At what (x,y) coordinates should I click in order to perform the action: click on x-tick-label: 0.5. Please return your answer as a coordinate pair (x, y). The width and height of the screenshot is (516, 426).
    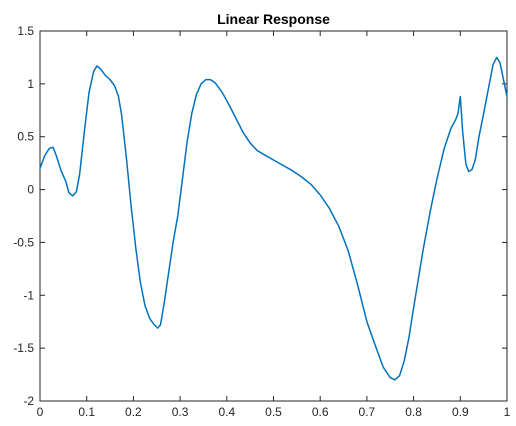
    Looking at the image, I should click on (273, 412).